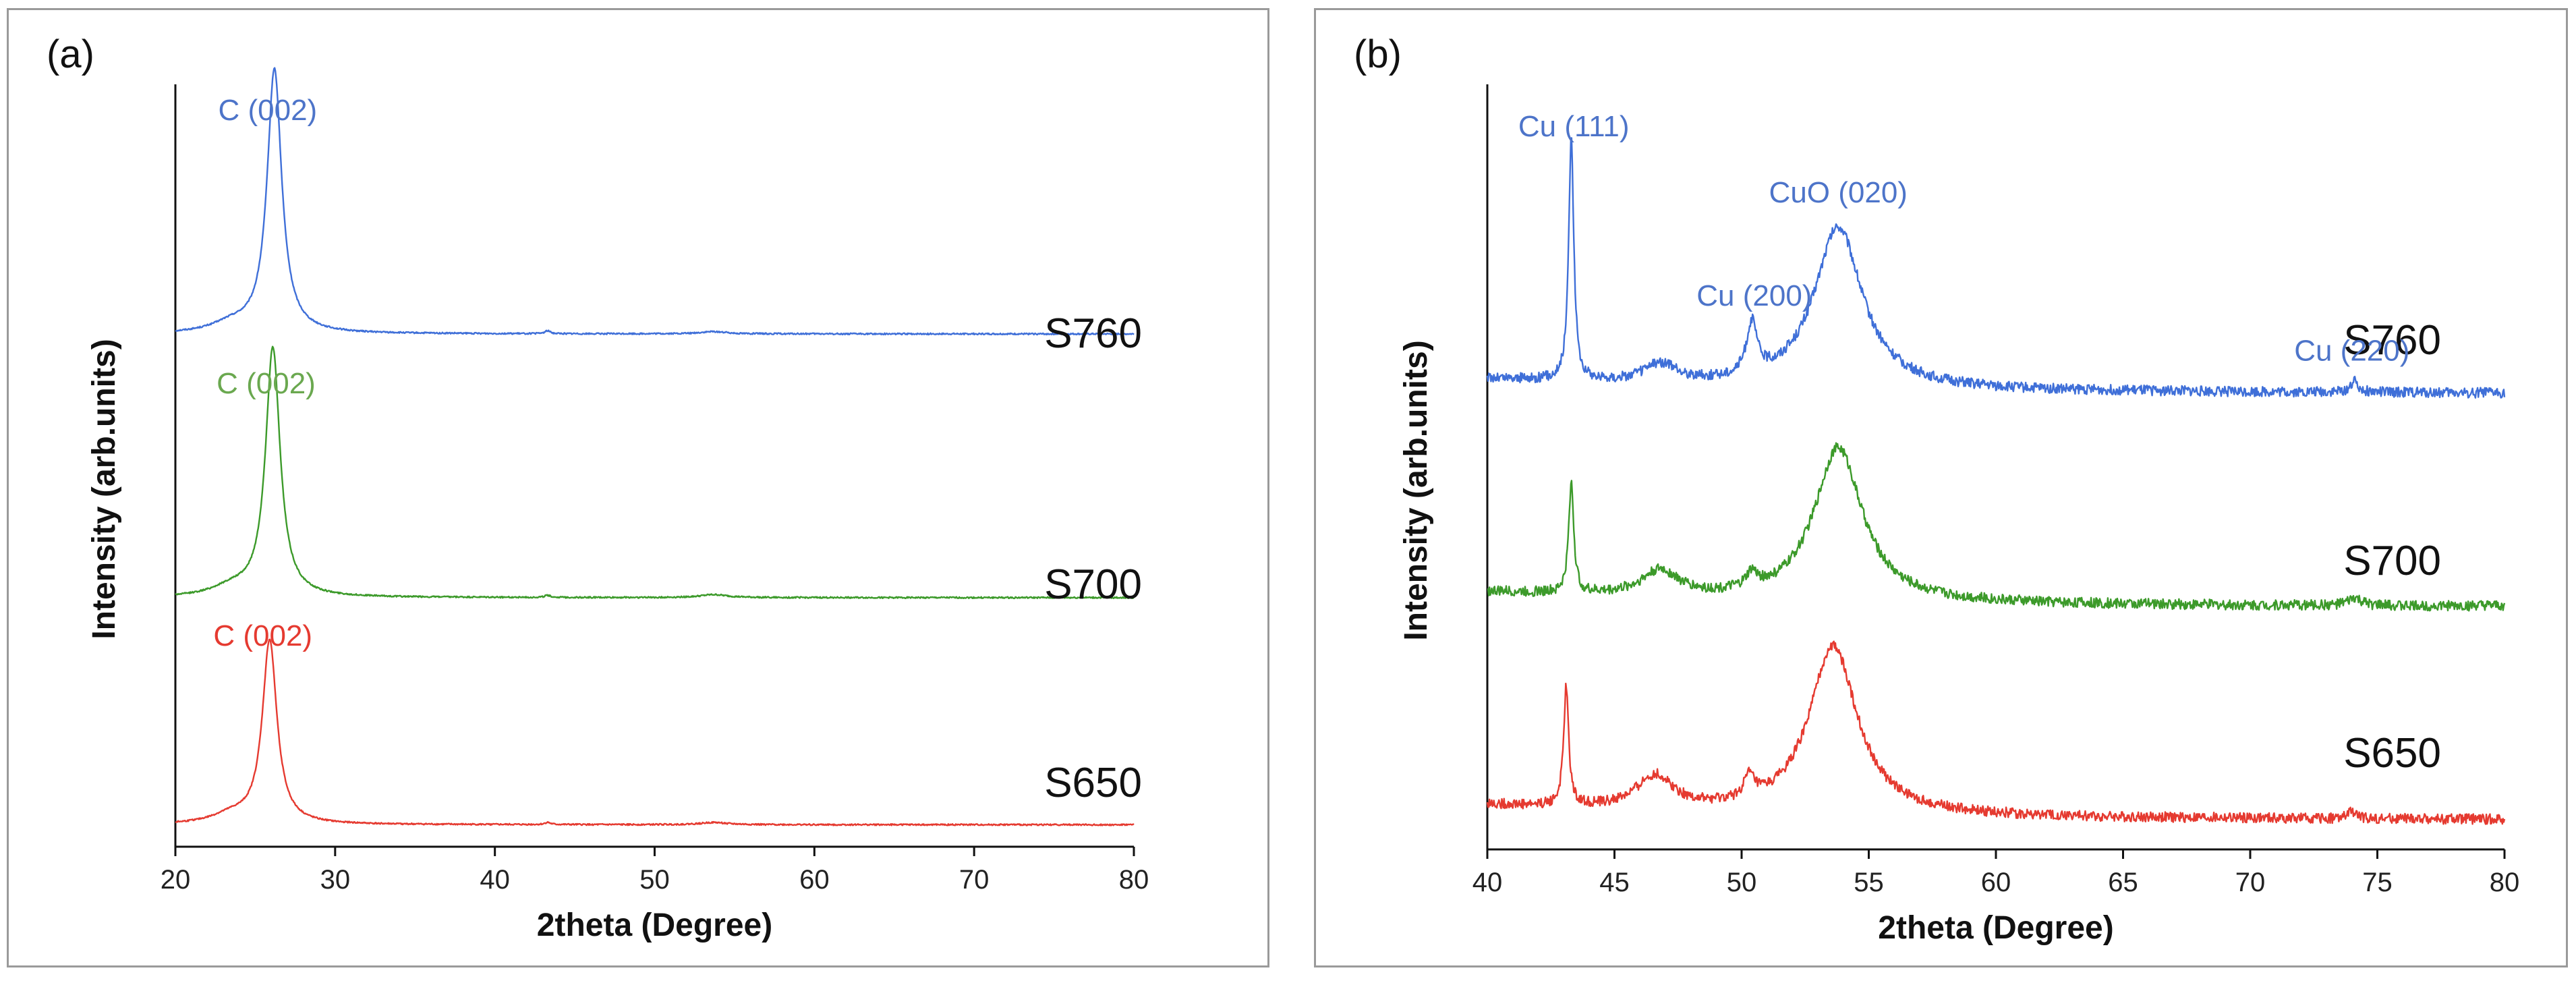 Image resolution: width=2576 pixels, height=983 pixels. Describe the element at coordinates (1838, 192) in the screenshot. I see `peak-annotation: CuO (020)` at that location.